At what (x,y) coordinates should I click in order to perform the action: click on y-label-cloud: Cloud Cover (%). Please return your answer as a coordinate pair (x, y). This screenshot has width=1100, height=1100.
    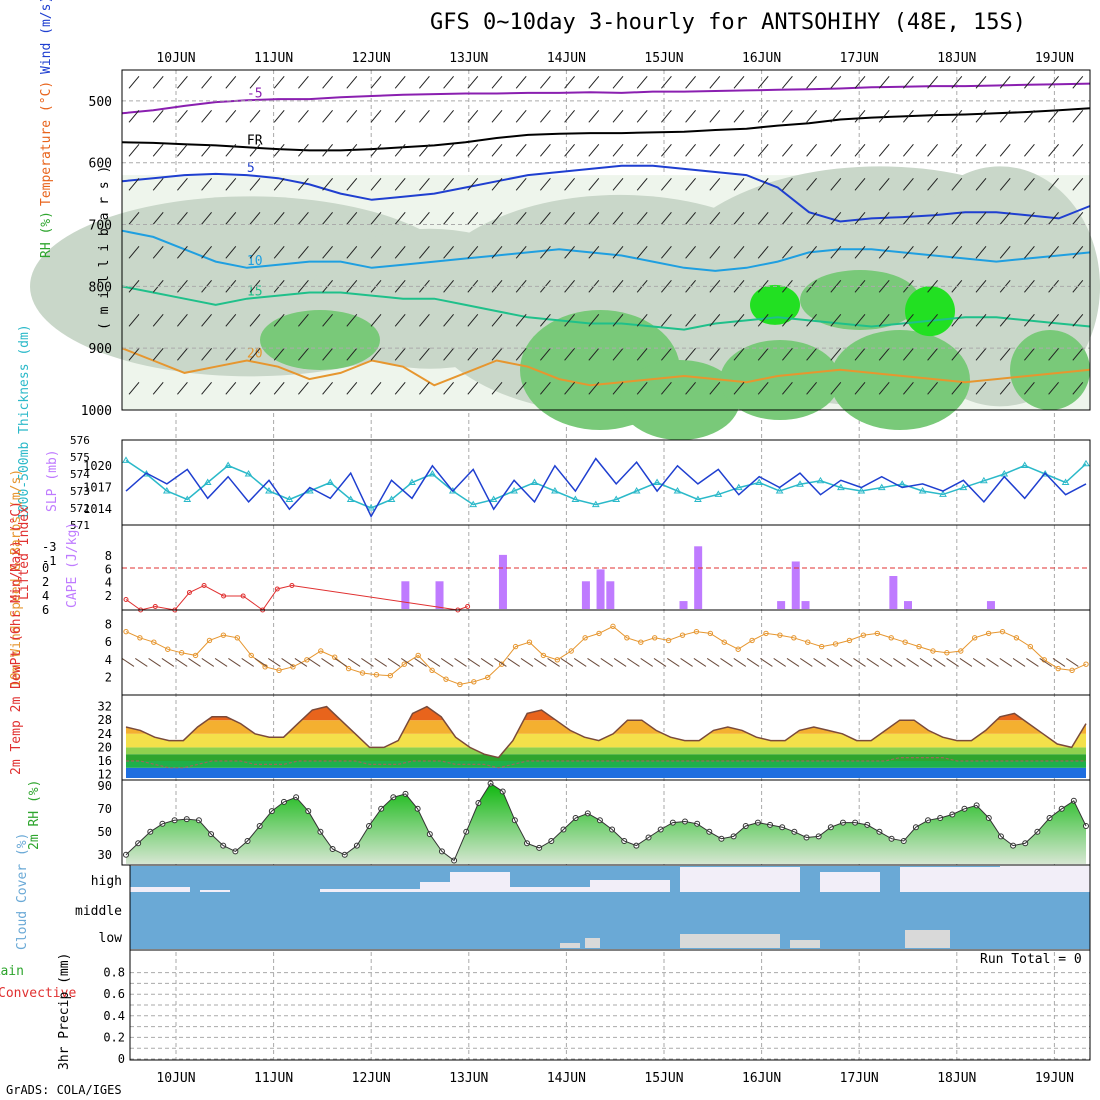
    Looking at the image, I should click on (22, 891).